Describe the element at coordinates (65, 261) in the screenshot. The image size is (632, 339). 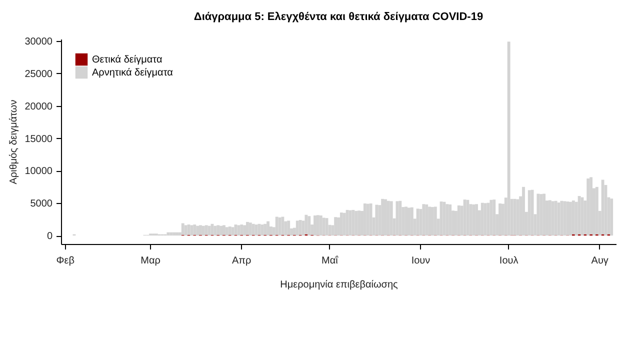
I see `x-tick-label: Φεβ` at that location.